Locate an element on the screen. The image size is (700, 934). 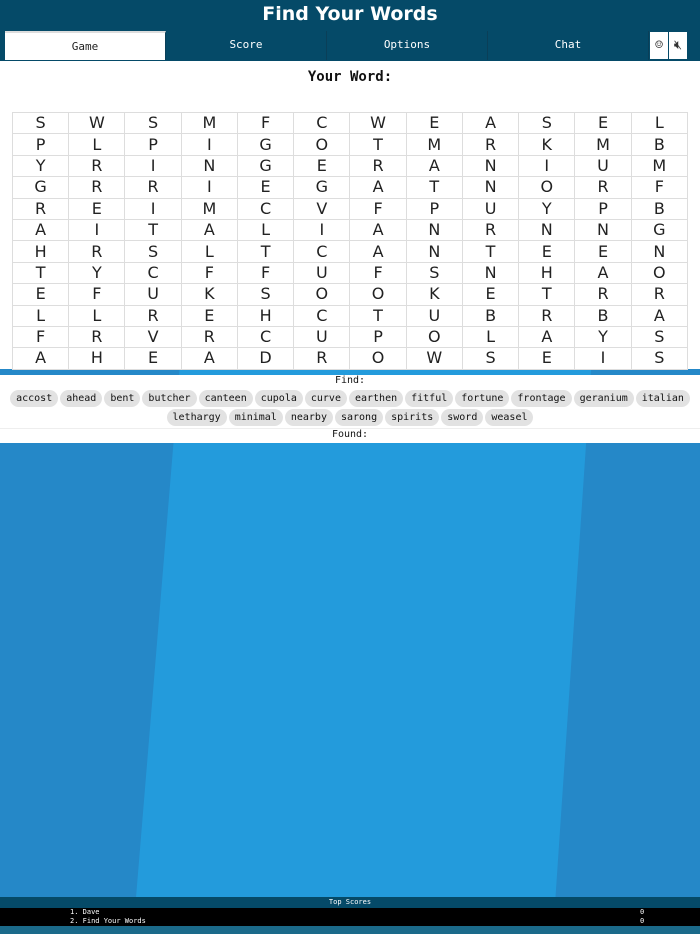
grid-cell: G is located at coordinates (265, 144).